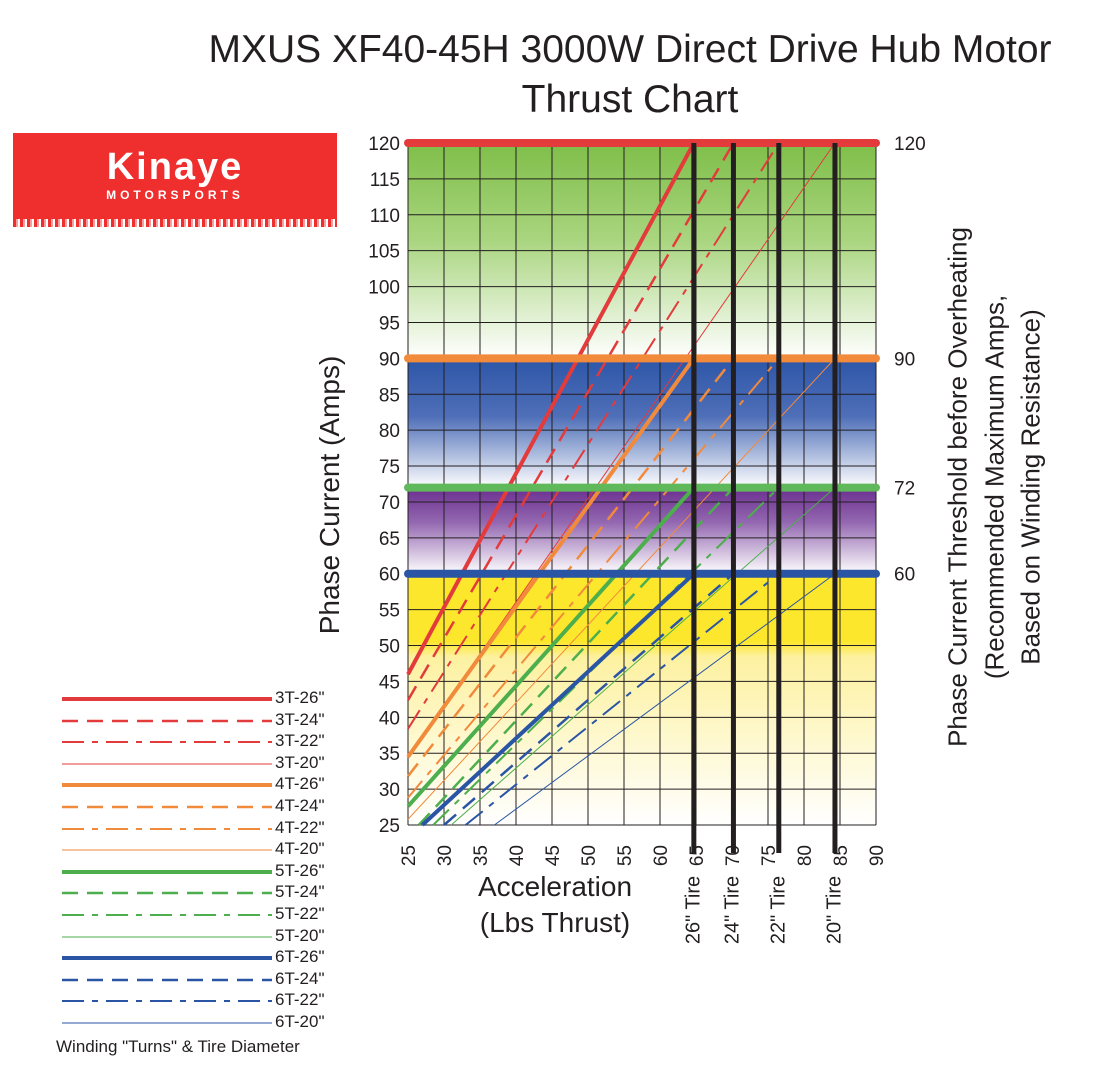 This screenshot has width=1097, height=1080. What do you see at coordinates (769, 855) in the screenshot?
I see `x-tick-label: 75` at bounding box center [769, 855].